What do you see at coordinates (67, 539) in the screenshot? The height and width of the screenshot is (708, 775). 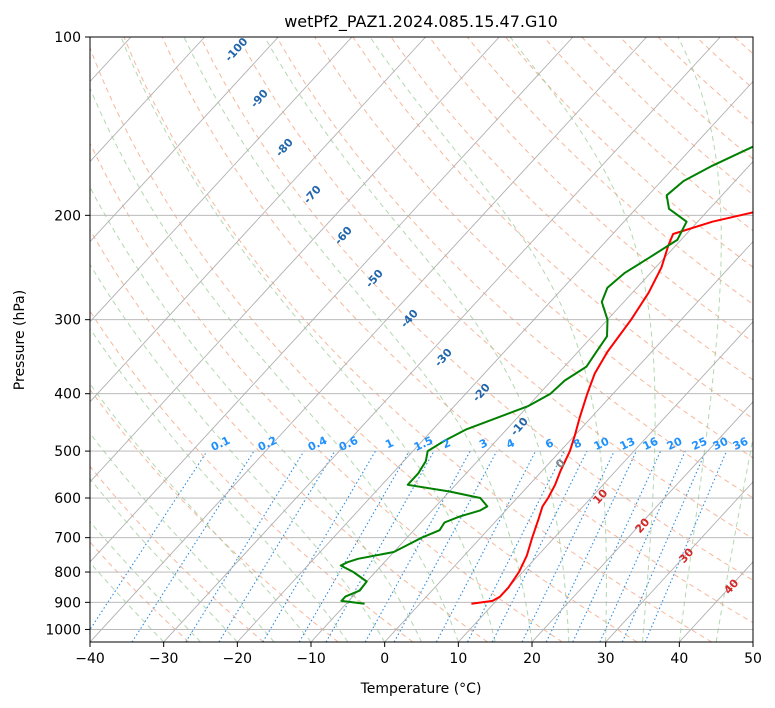 I see `y-tick-label: 700` at bounding box center [67, 539].